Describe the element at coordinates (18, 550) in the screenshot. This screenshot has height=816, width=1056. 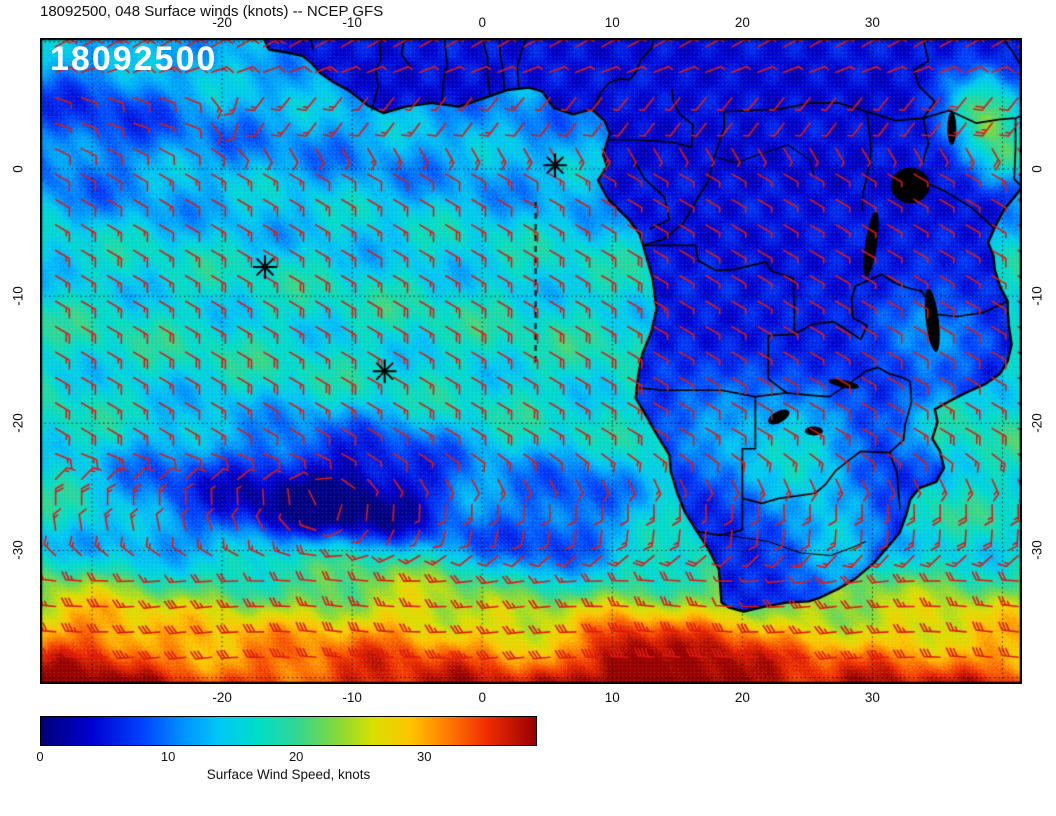
I see `lat-tick-label-left: -30` at that location.